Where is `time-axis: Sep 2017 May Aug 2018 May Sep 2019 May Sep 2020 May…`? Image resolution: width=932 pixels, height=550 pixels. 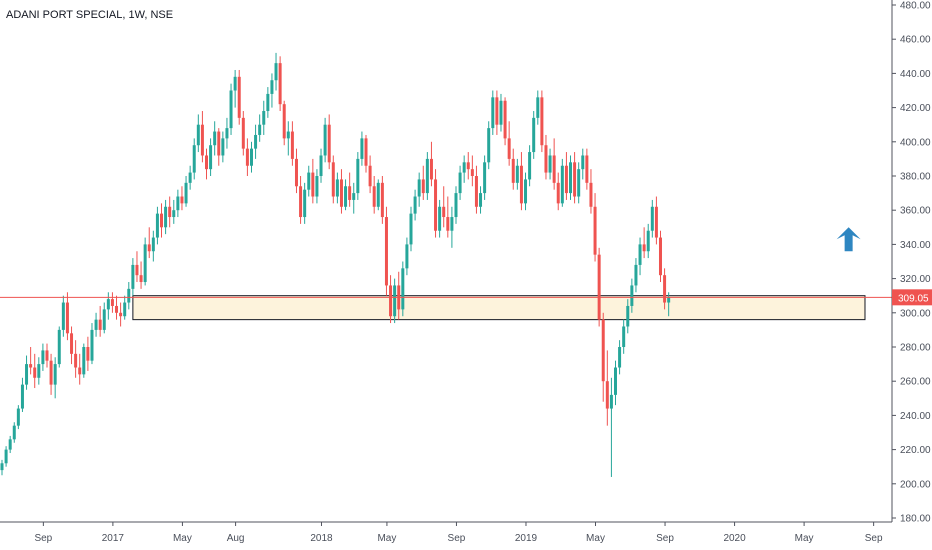
time-axis: Sep 2017 May Aug 2018 May Sep 2019 May Sep 2020 May… is located at coordinates (458, 533).